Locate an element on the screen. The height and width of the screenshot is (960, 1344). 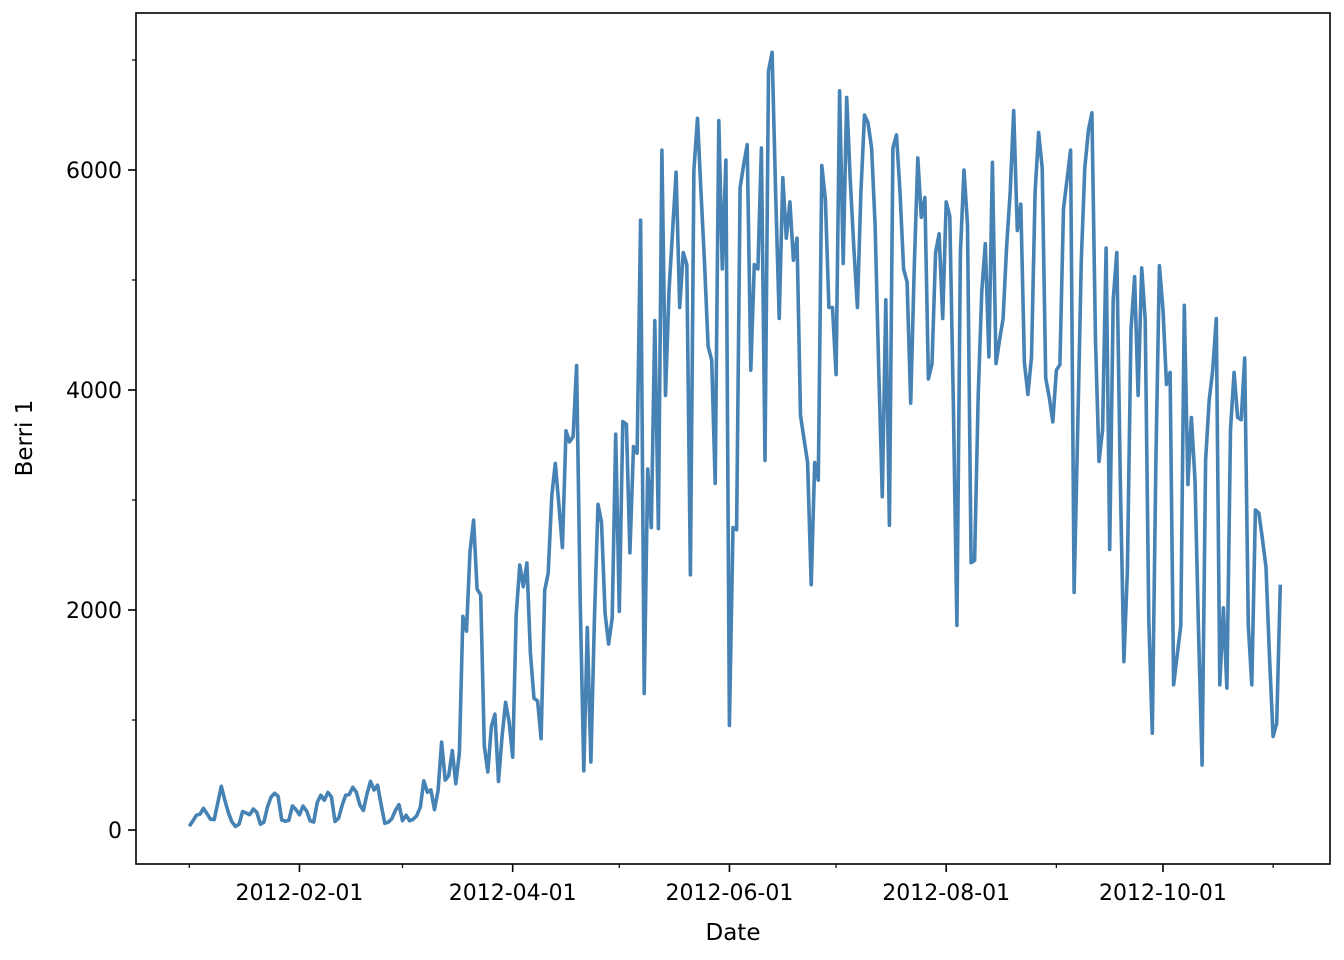
y-tick-label: 6000 is located at coordinates (94, 171).